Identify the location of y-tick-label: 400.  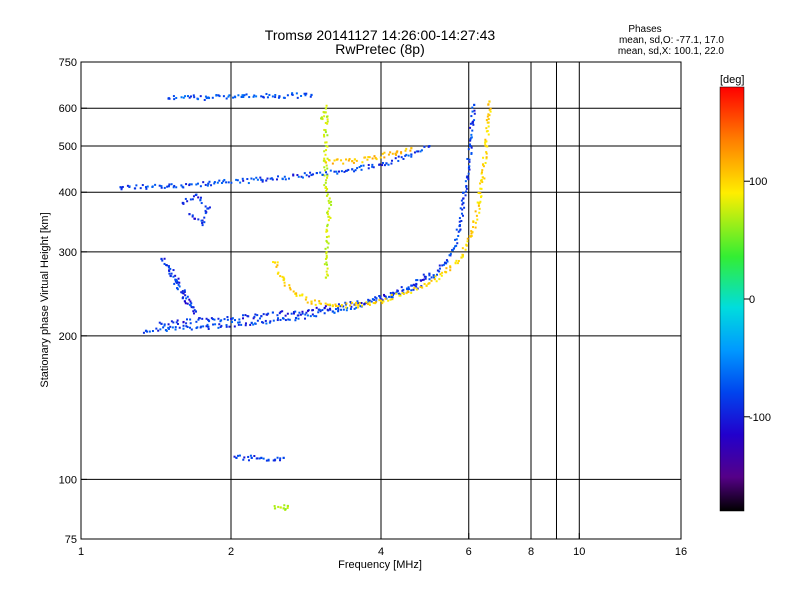
(68, 193).